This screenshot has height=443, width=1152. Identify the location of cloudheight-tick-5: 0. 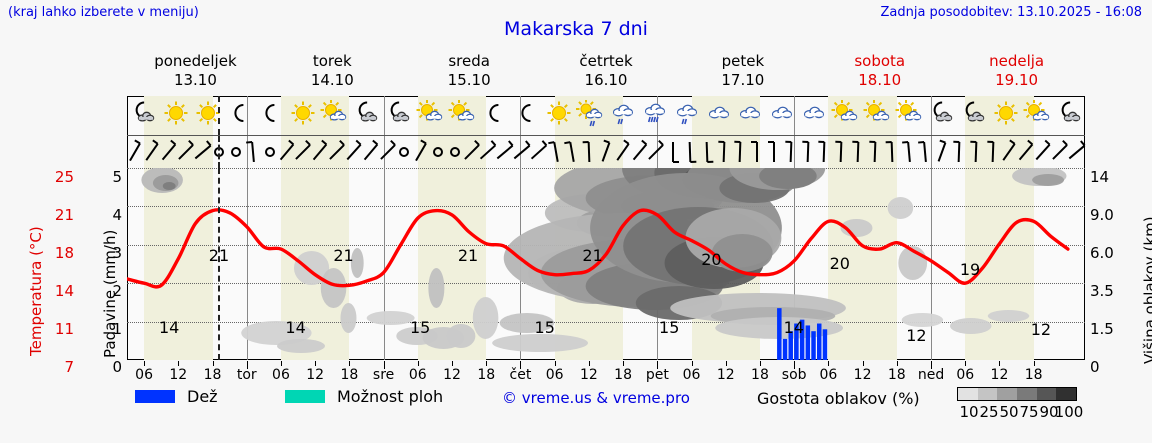
(1095, 367).